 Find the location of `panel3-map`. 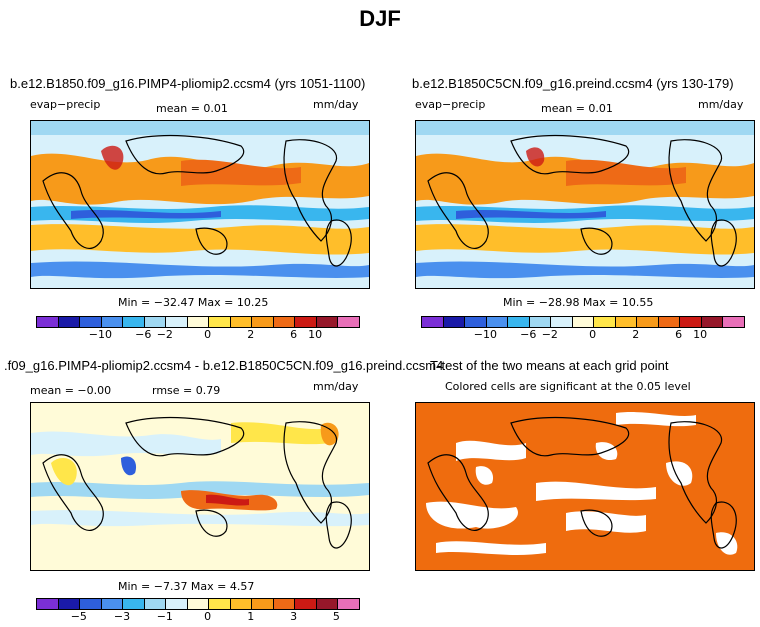

panel3-map is located at coordinates (200, 486).